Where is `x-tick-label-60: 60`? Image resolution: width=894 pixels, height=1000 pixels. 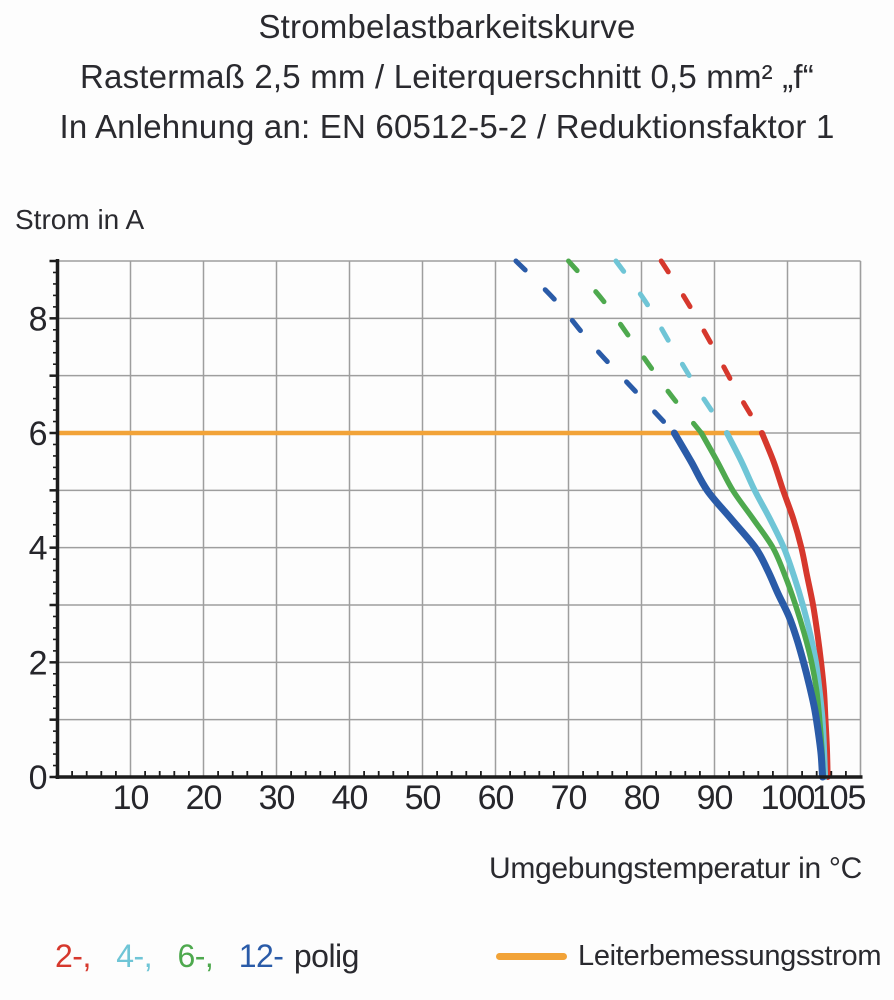 x-tick-label-60: 60 is located at coordinates (496, 798).